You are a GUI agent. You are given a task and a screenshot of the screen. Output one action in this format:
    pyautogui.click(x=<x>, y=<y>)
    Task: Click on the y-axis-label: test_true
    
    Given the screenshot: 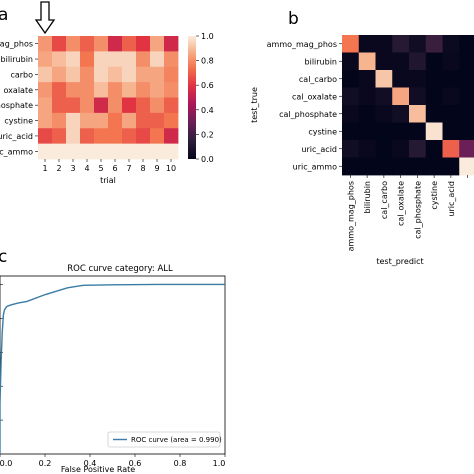 What is the action you would take?
    pyautogui.click(x=254, y=105)
    